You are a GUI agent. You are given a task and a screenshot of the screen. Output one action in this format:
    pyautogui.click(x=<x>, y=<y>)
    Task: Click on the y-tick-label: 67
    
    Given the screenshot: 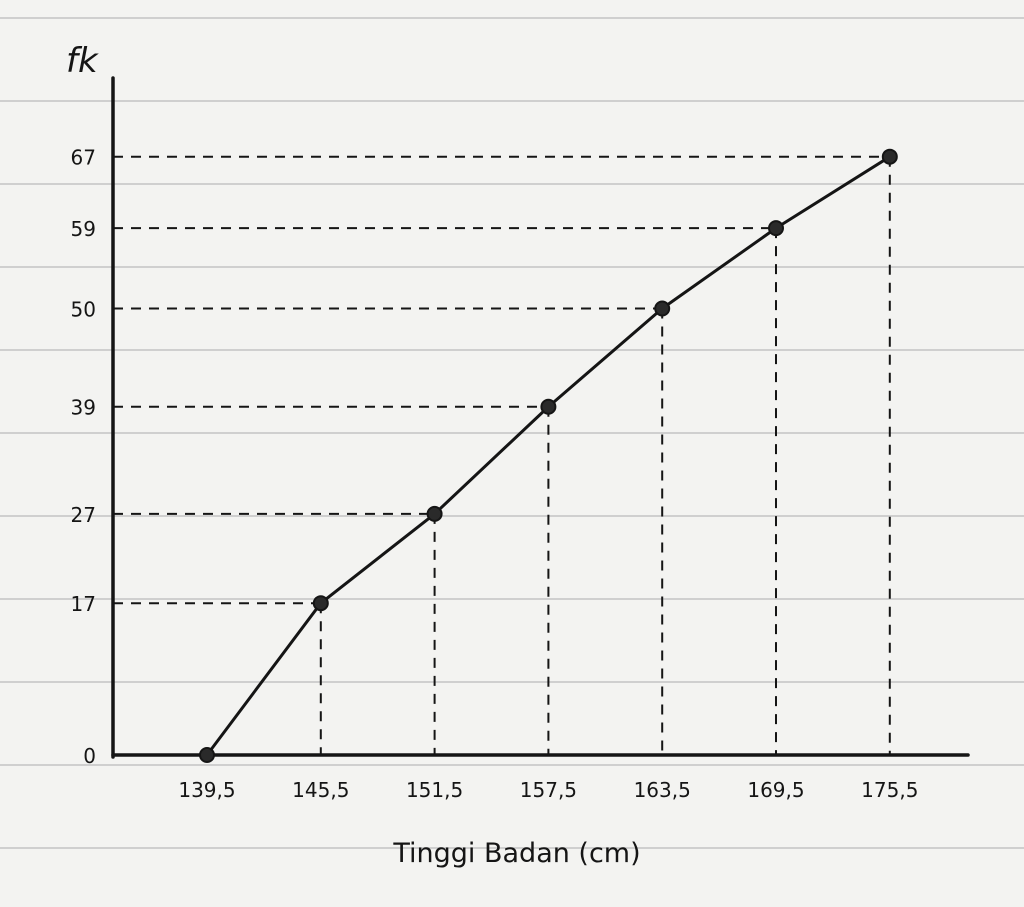 What is the action you would take?
    pyautogui.click(x=83, y=158)
    